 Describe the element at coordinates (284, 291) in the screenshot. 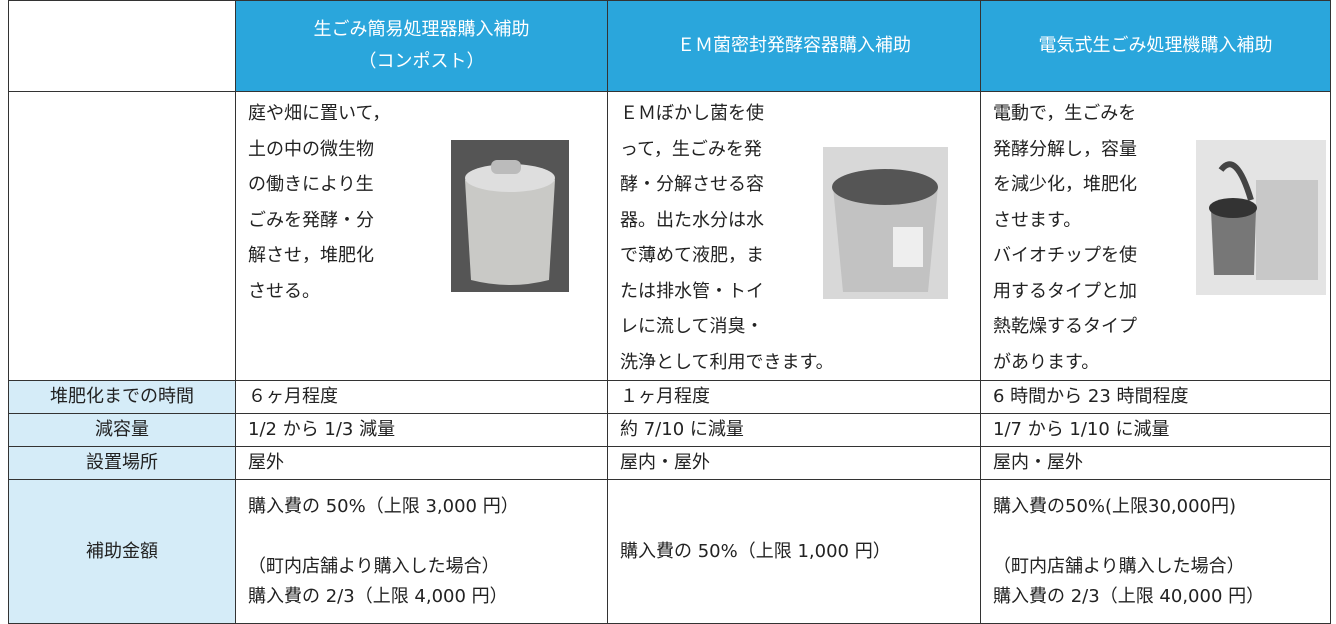

I see `text-line: させる。` at that location.